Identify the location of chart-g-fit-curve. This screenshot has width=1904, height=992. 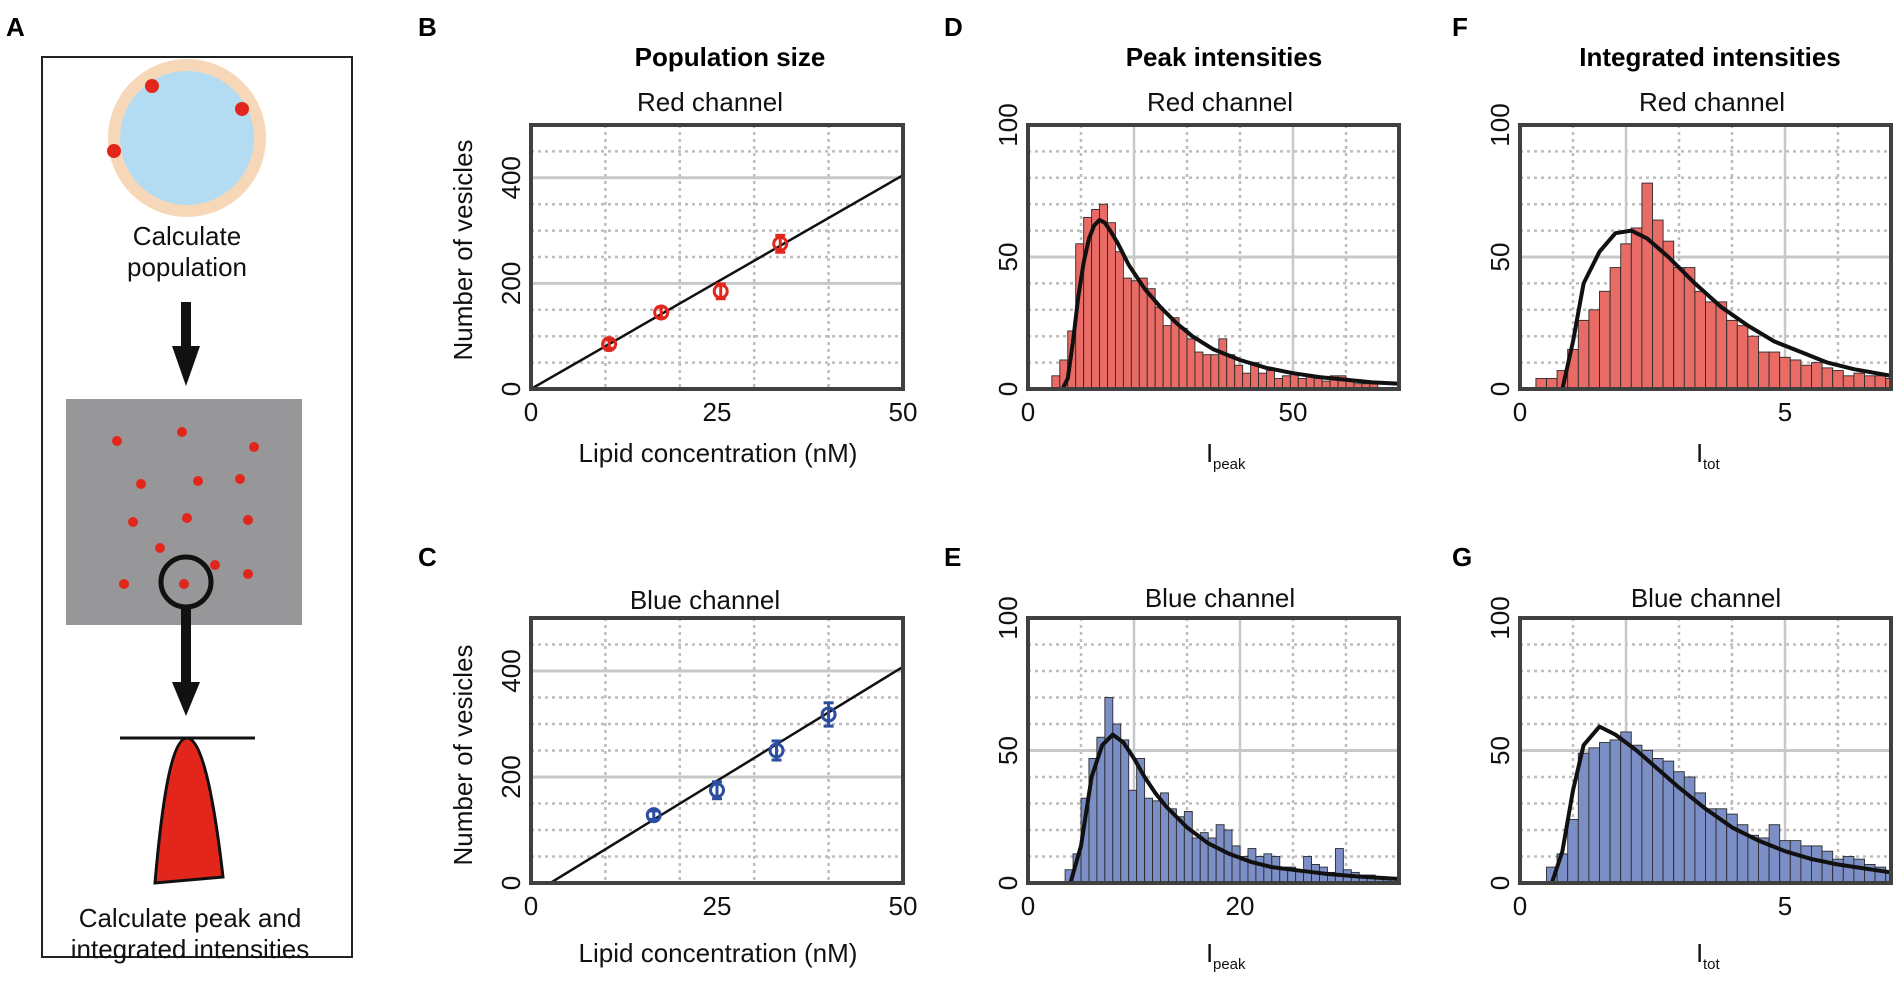
(1720, 803).